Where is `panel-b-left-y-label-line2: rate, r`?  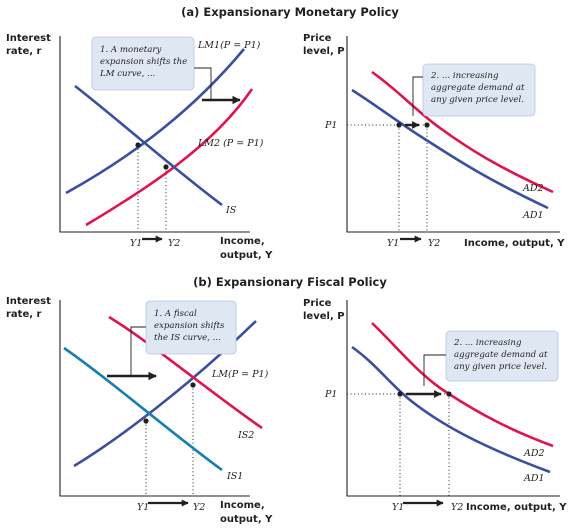 panel-b-left-y-label-line2: rate, r is located at coordinates (24, 314).